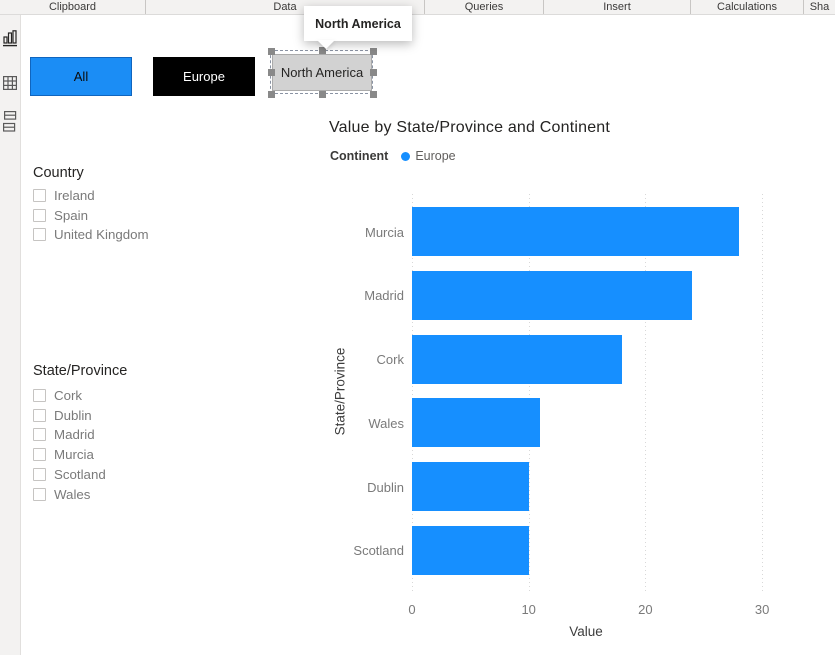 The image size is (835, 655). I want to click on chart-title: Value by State/Province and Continent, so click(470, 127).